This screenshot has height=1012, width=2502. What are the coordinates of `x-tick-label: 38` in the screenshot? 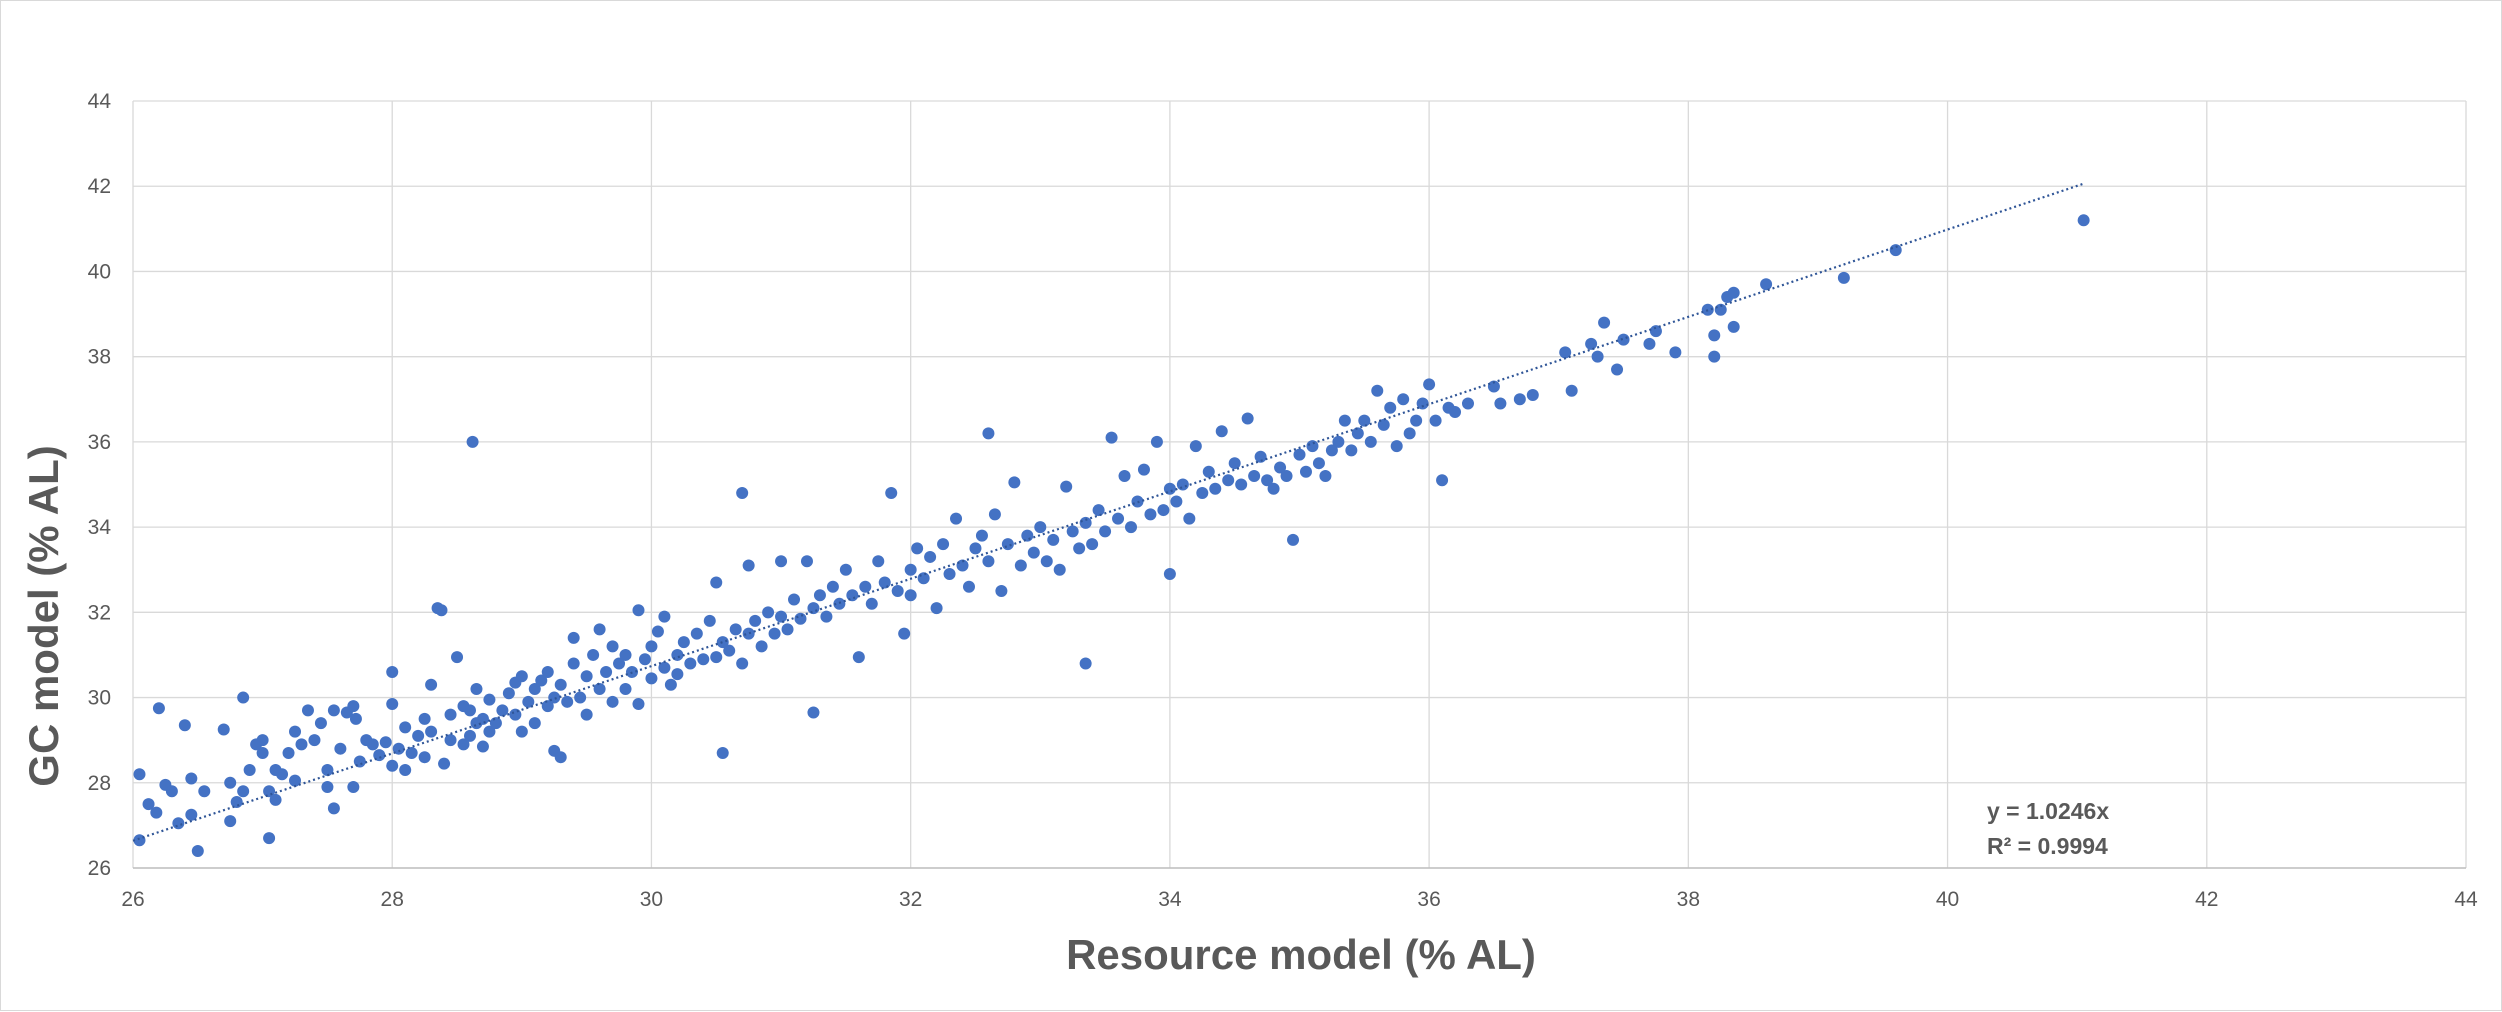 It's located at (1688, 899).